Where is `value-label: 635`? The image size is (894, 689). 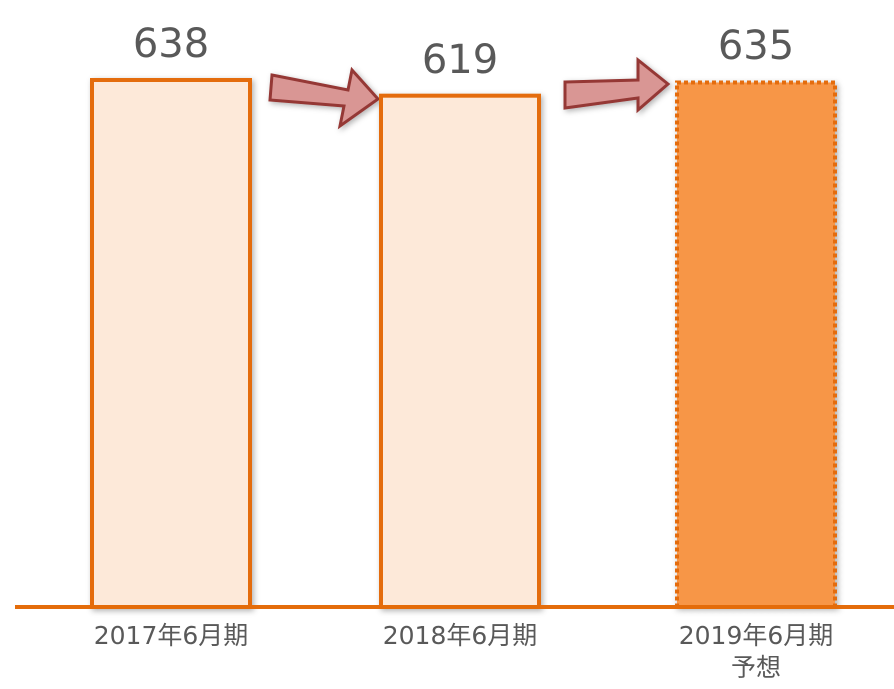 value-label: 635 is located at coordinates (756, 46).